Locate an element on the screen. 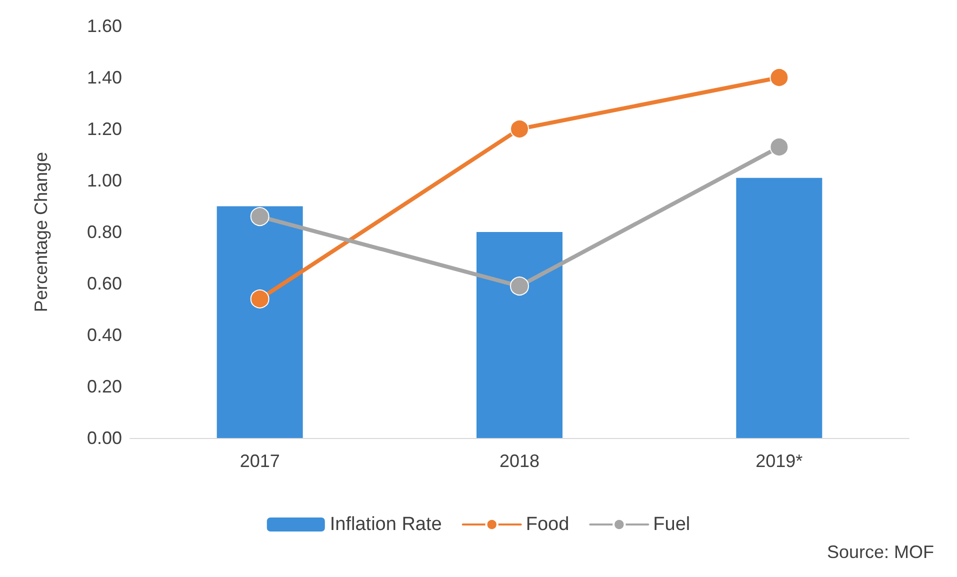 Image resolution: width=957 pixels, height=577 pixels. x-tick-label: 2017 is located at coordinates (260, 461).